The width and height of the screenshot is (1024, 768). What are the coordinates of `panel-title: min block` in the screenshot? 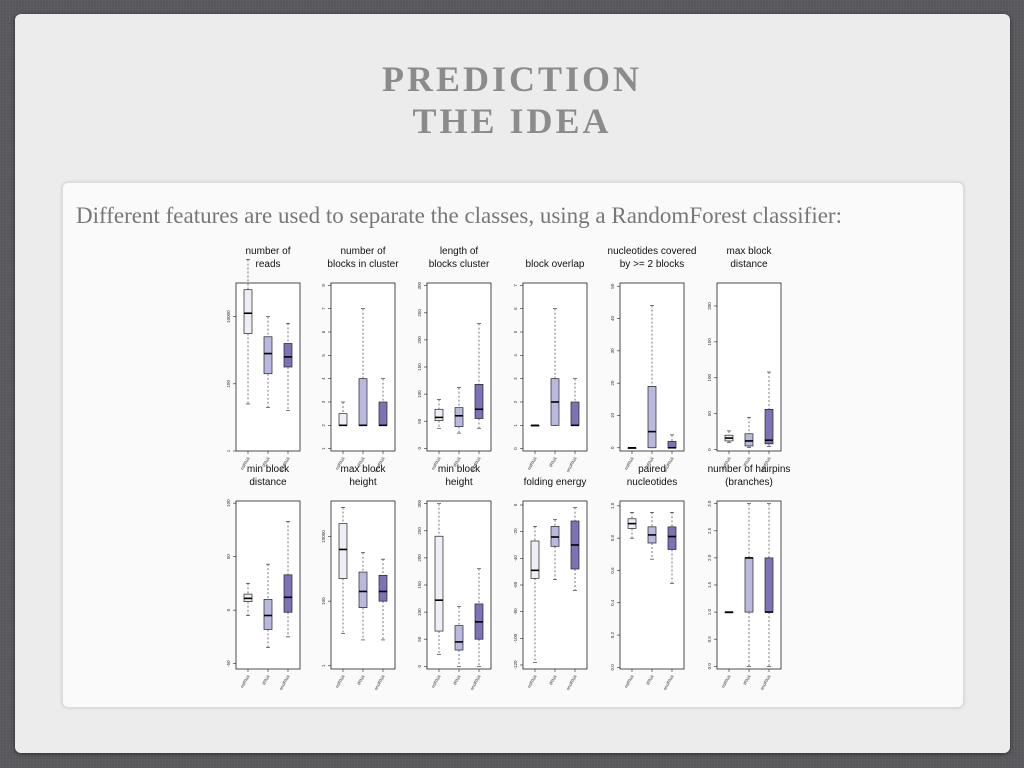 It's located at (268, 469).